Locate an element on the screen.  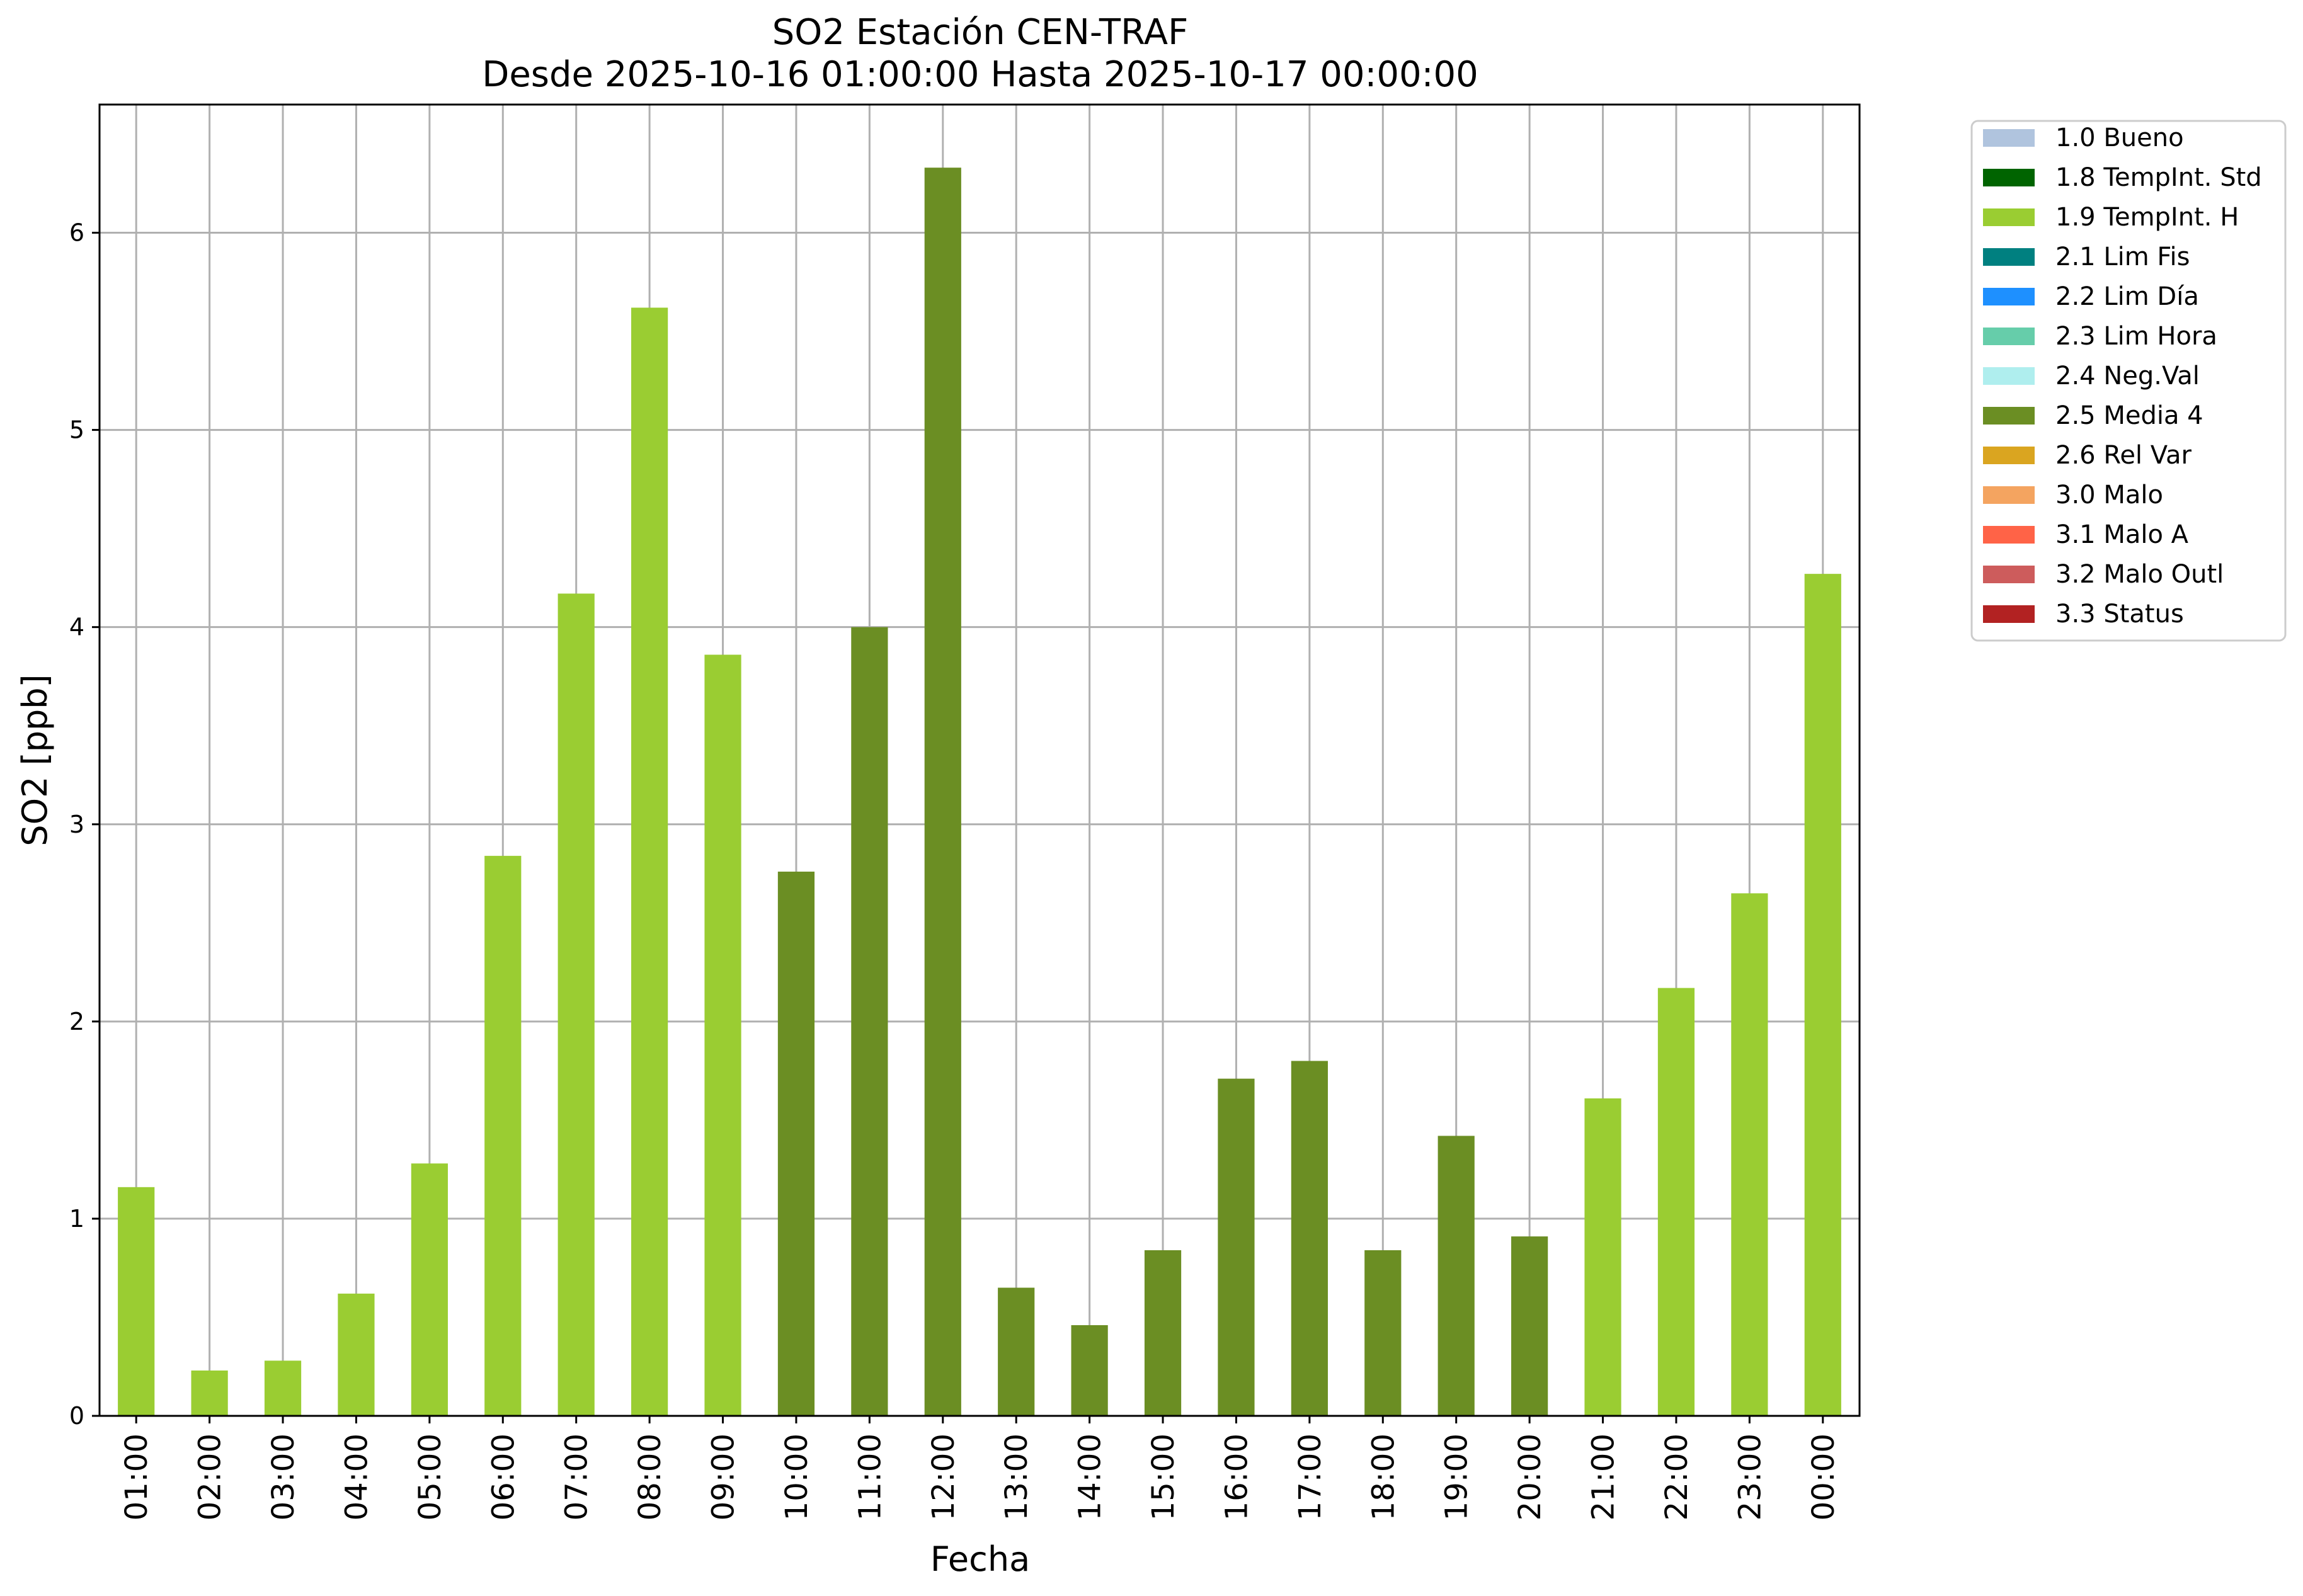
x-tick-label: 04:00 is located at coordinates (356, 1477).